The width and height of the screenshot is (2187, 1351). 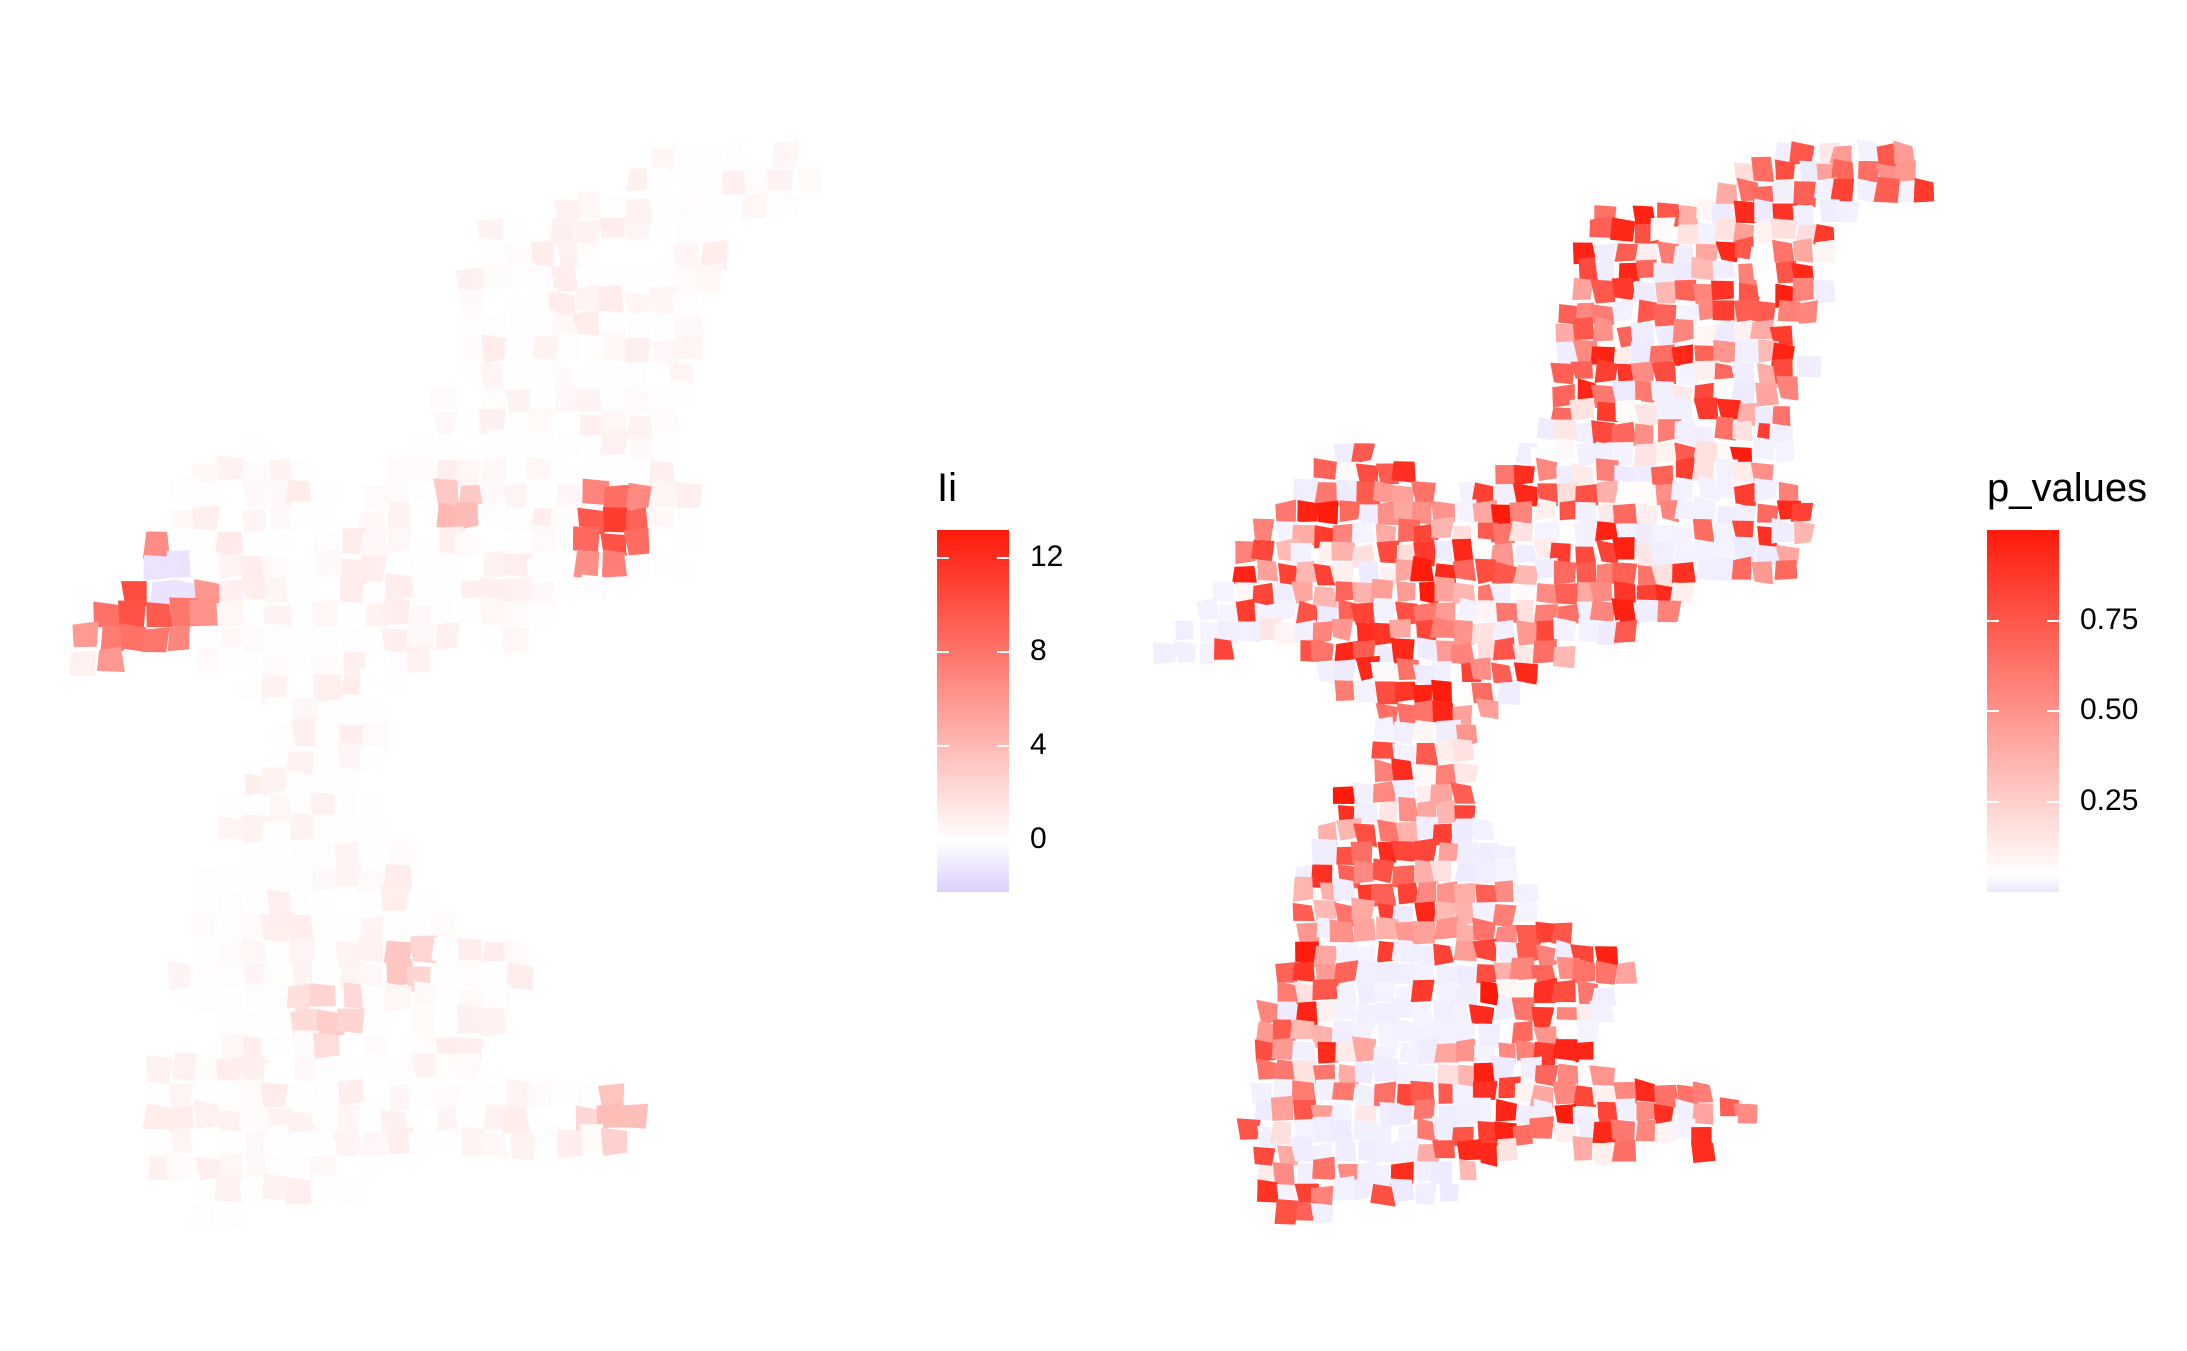 What do you see at coordinates (947, 488) in the screenshot?
I see `ii-legend-title: Ii` at bounding box center [947, 488].